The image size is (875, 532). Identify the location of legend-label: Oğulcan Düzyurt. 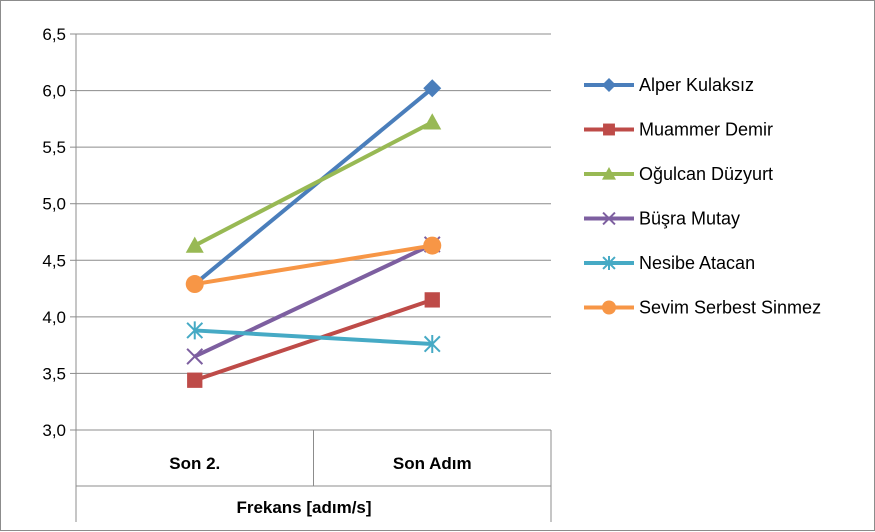
(706, 174).